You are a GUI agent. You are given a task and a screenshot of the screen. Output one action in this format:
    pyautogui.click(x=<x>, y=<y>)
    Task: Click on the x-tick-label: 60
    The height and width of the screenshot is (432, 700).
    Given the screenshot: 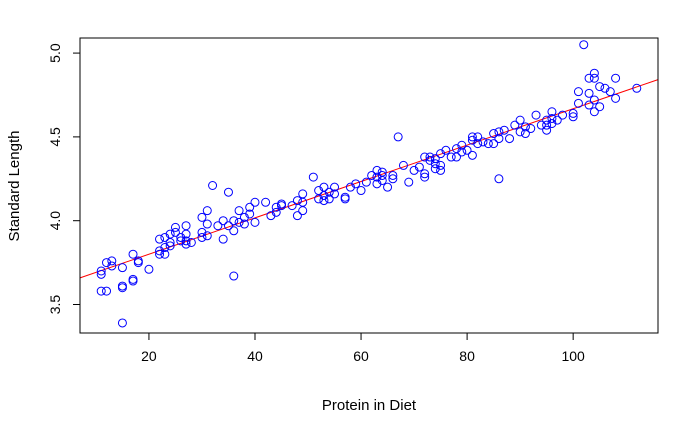 What is the action you would take?
    pyautogui.click(x=361, y=356)
    